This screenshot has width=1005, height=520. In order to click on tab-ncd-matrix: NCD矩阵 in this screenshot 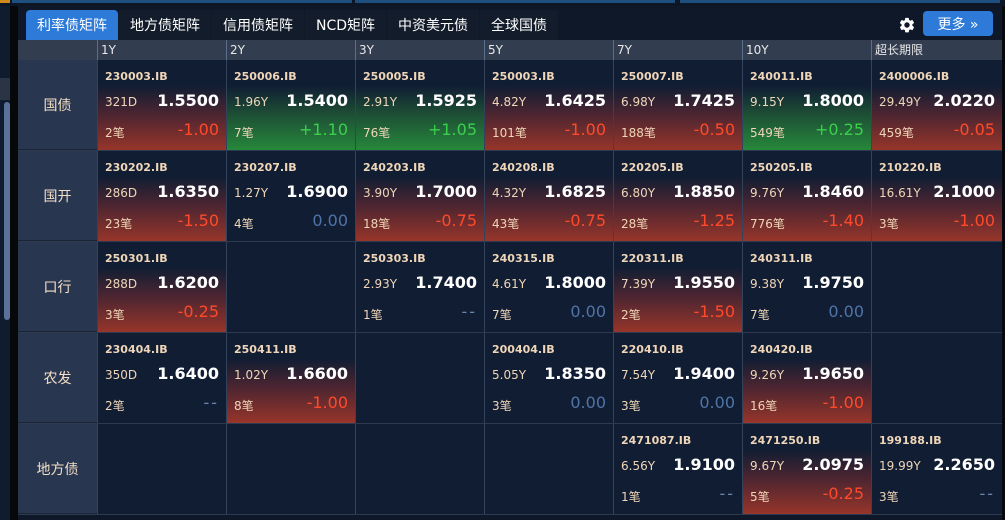, I will do `click(346, 25)`.